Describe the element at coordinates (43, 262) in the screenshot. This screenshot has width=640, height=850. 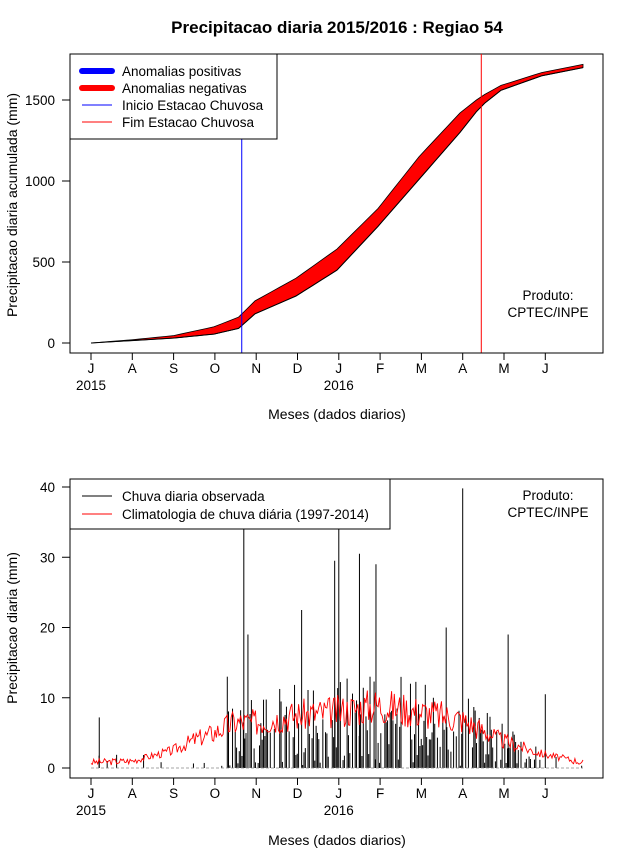
I see `y-tick-label: 500` at that location.